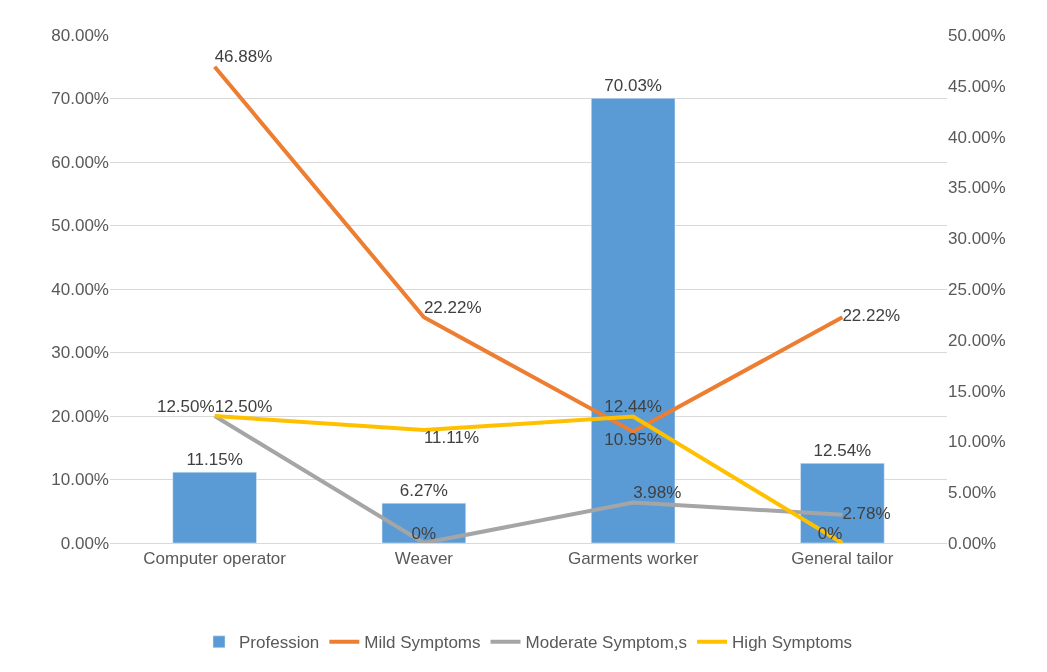 This screenshot has width=1047, height=672. Describe the element at coordinates (972, 543) in the screenshot. I see `y2-tick-label: 0.00%` at that location.